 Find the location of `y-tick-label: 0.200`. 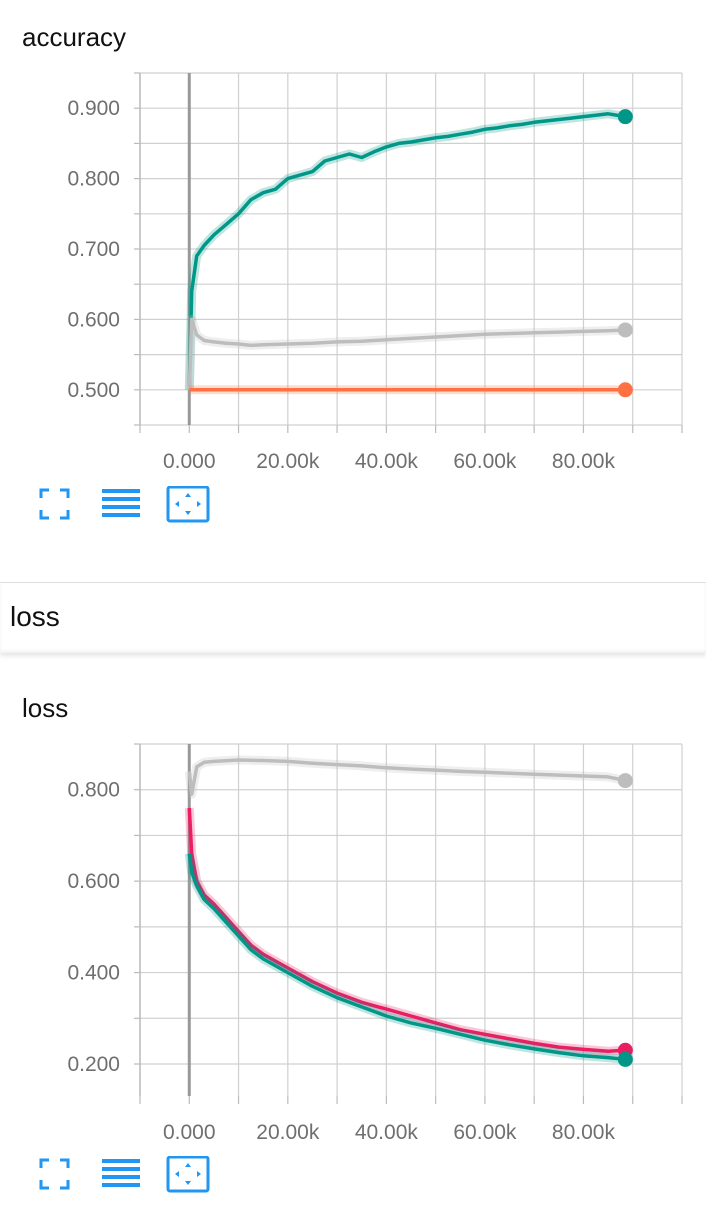

y-tick-label: 0.200 is located at coordinates (93, 1064).